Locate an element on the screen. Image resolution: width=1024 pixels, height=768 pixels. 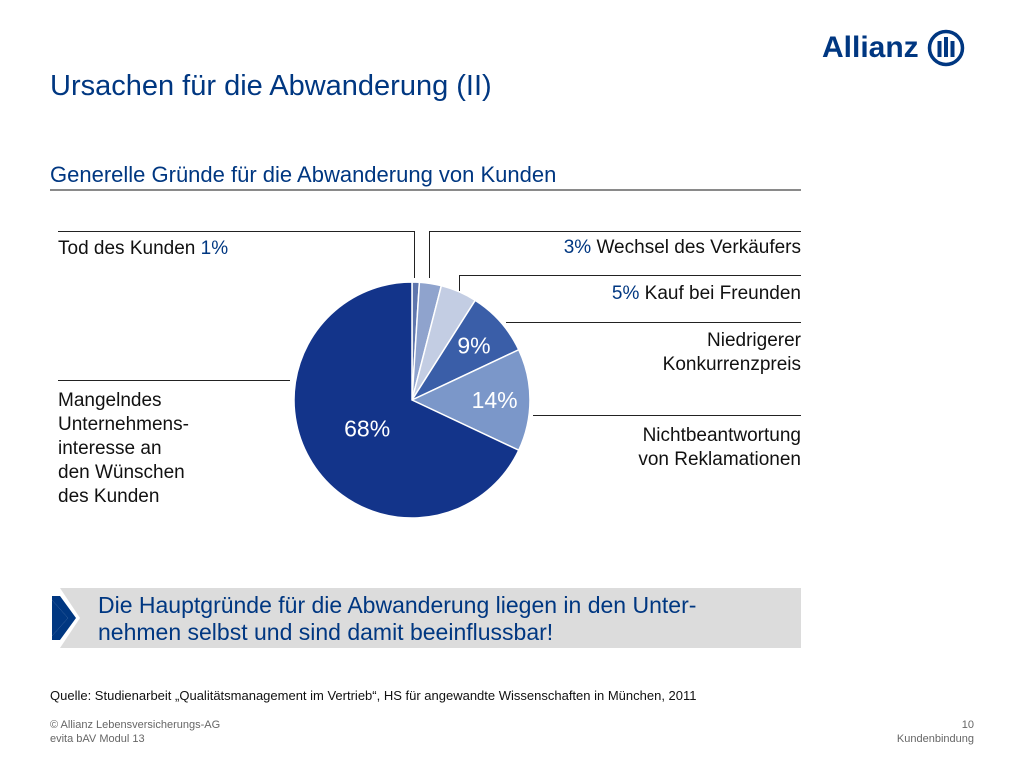
subtitle-divider is located at coordinates (425, 190).